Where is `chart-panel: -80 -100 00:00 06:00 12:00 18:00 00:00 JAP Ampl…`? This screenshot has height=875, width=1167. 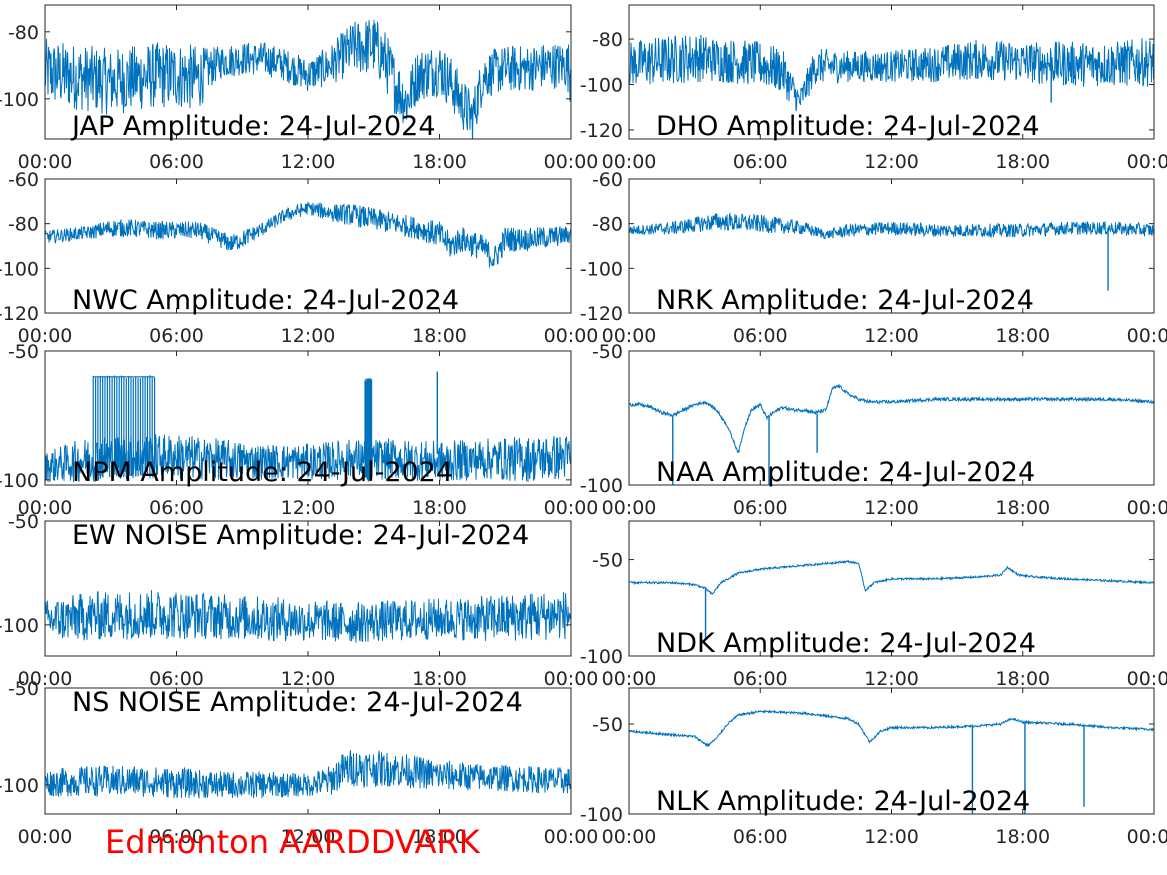
chart-panel: -80 -100 00:00 06:00 12:00 18:00 00:00 JAP Ampl… is located at coordinates (299, 88).